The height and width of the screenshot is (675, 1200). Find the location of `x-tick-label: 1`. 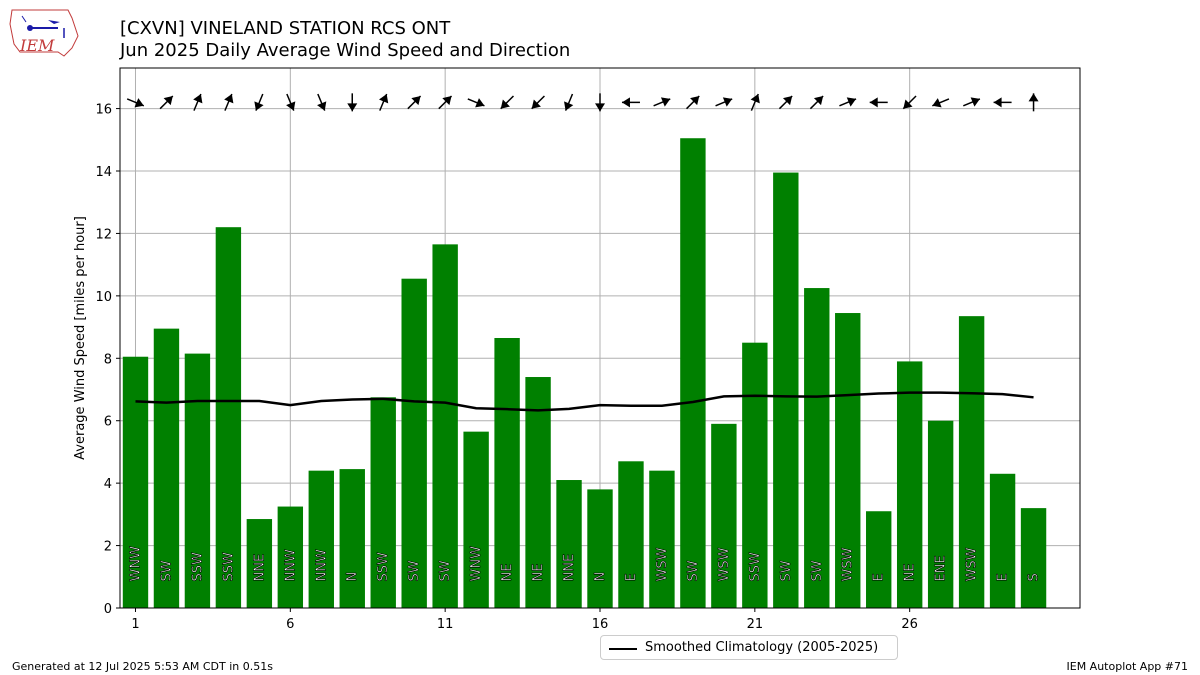

x-tick-label: 1 is located at coordinates (135, 624).